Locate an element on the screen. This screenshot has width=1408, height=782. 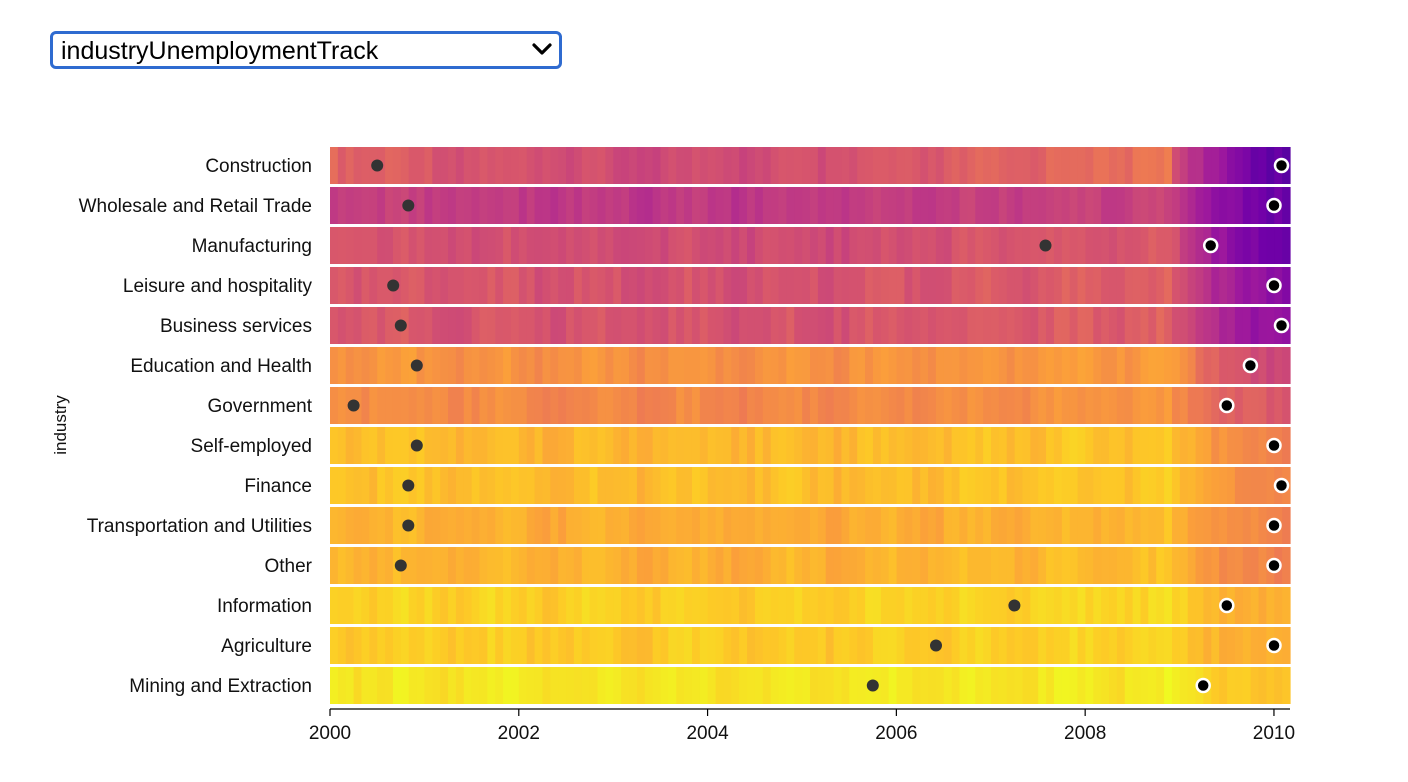
x-tick-label: 2010 is located at coordinates (1274, 733).